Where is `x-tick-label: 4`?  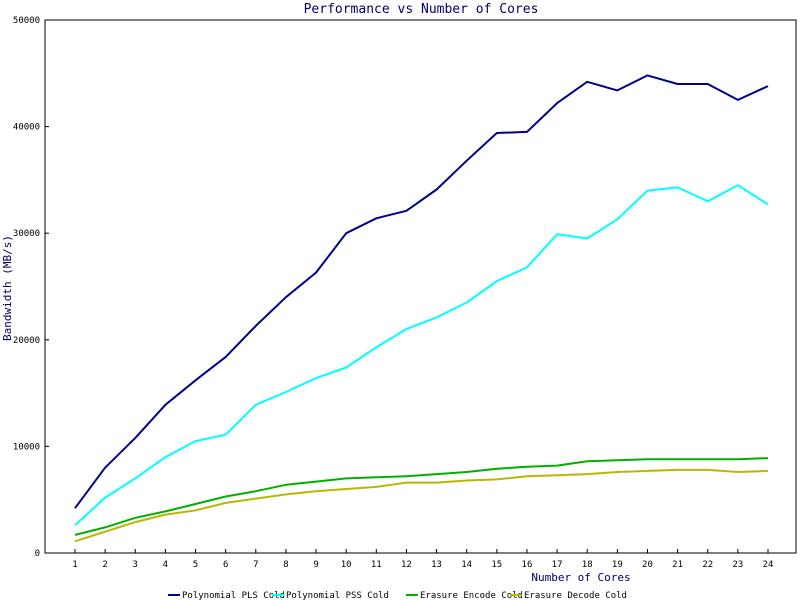
x-tick-label: 4 is located at coordinates (165, 565).